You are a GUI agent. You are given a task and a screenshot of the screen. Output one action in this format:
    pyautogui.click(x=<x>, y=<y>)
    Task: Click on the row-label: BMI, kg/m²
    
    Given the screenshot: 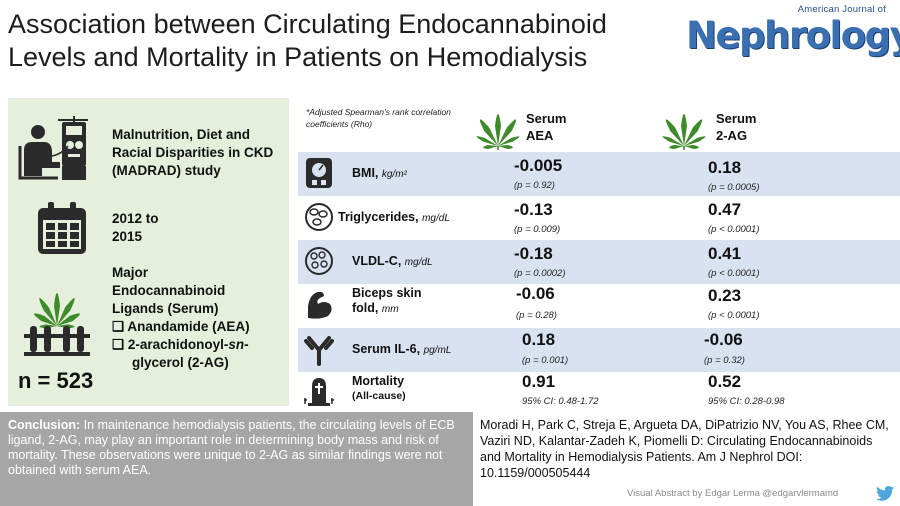 What is the action you would take?
    pyautogui.click(x=379, y=173)
    